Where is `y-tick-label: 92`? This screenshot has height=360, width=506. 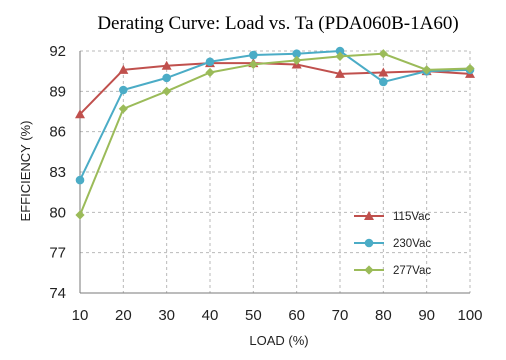
y-tick-label: 92 is located at coordinates (57, 51).